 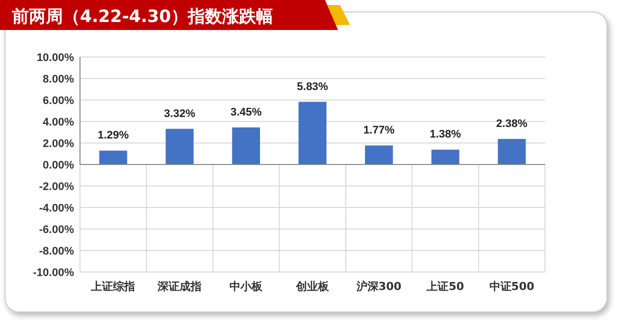 I want to click on y-tick-label: -2.00%, so click(x=56, y=187).